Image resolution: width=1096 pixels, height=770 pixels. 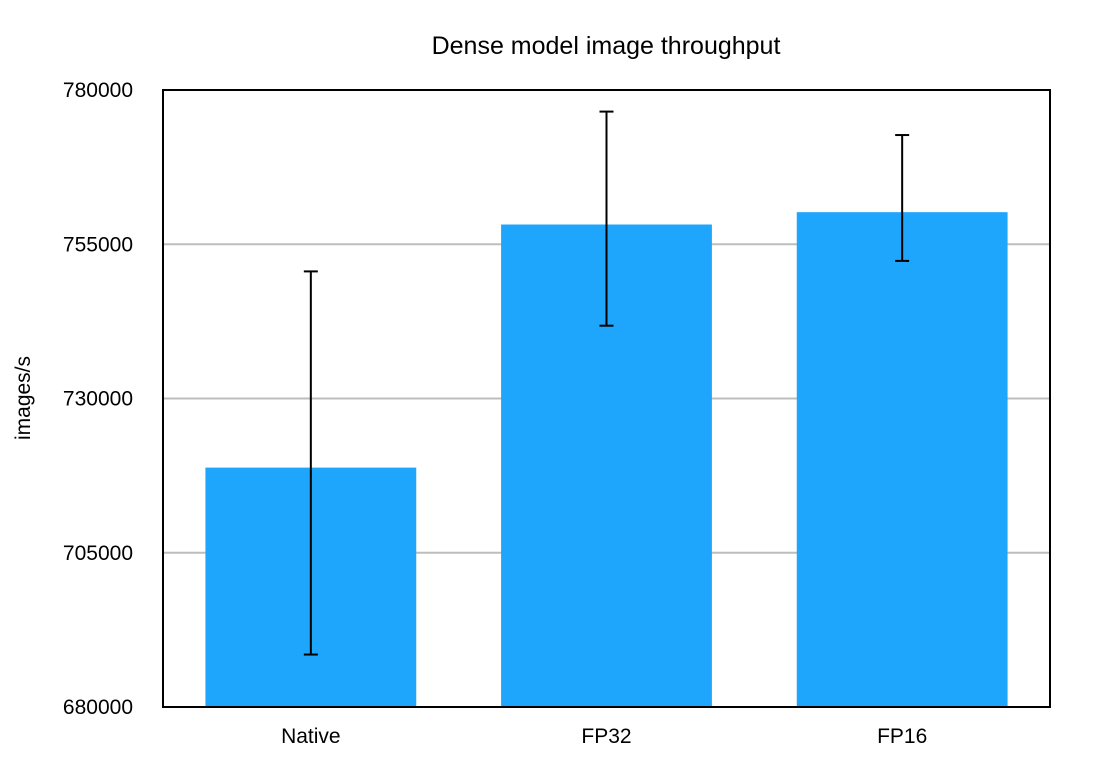 What do you see at coordinates (98, 553) in the screenshot?
I see `y-tick-label: 705000` at bounding box center [98, 553].